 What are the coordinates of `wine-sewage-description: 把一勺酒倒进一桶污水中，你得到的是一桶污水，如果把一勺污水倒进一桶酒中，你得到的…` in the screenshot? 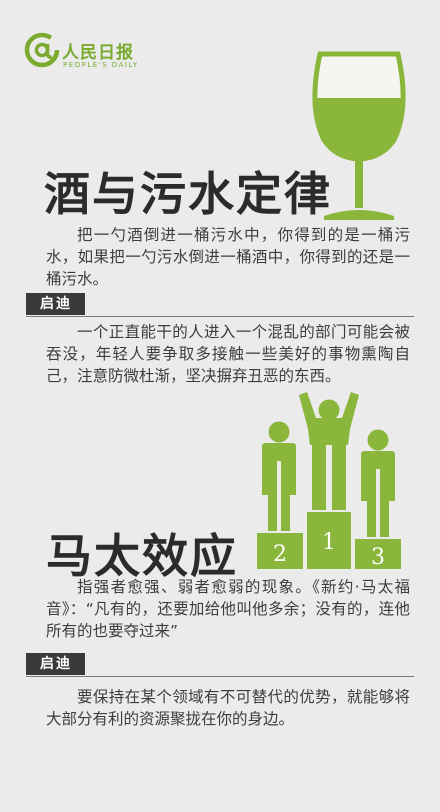 It's located at (228, 257).